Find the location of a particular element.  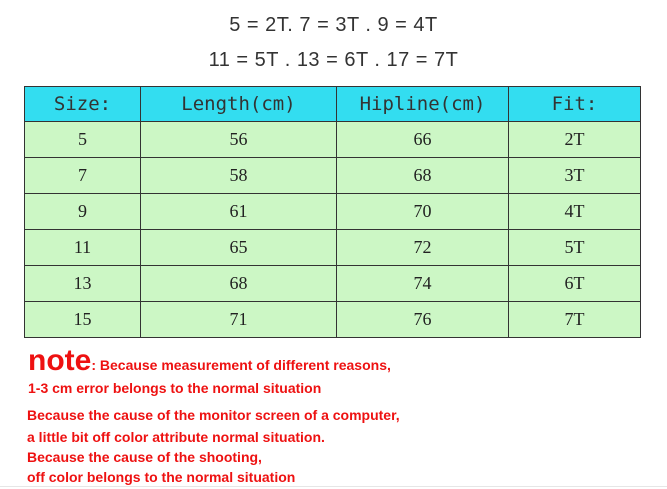

cell-size: 5 is located at coordinates (82, 139).